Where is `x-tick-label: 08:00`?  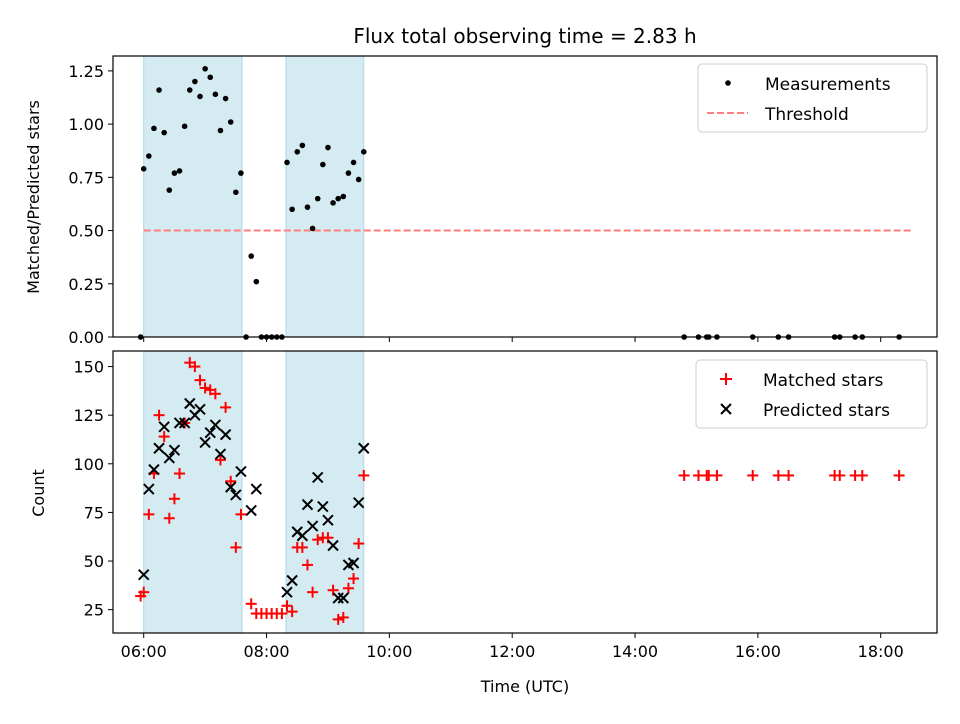
x-tick-label: 08:00 is located at coordinates (266, 651).